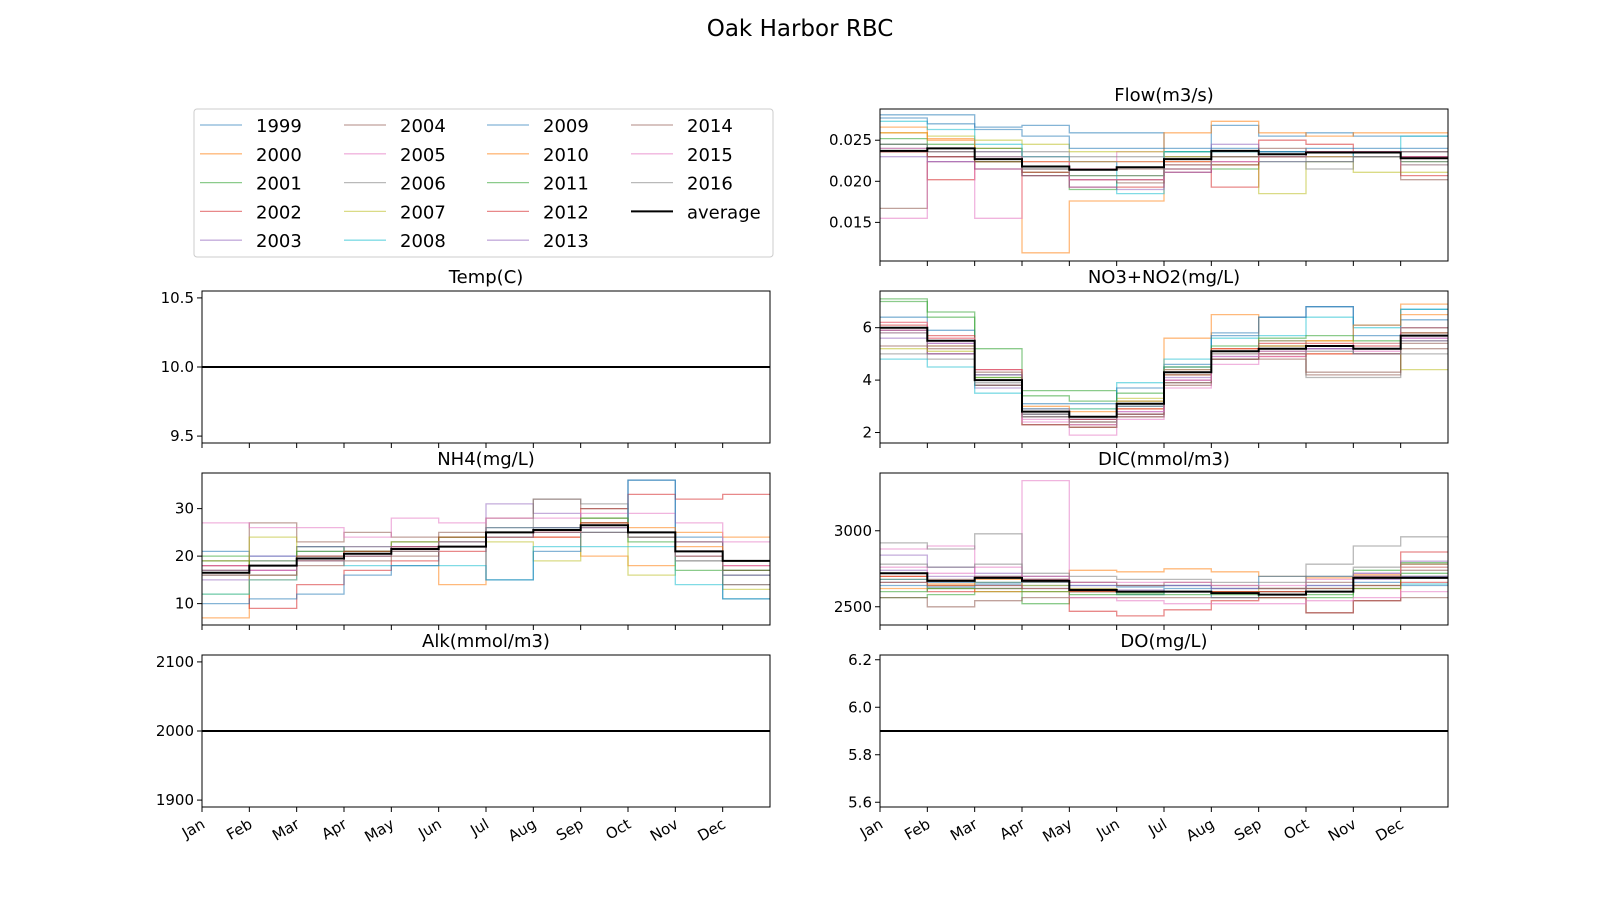  Describe the element at coordinates (710, 155) in the screenshot. I see `legend-label: 2015` at that location.